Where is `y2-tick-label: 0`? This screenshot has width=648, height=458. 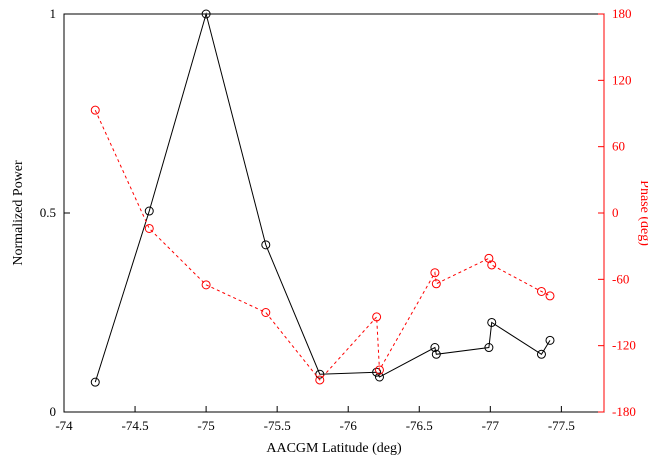 y2-tick-label: 0 is located at coordinates (615, 212).